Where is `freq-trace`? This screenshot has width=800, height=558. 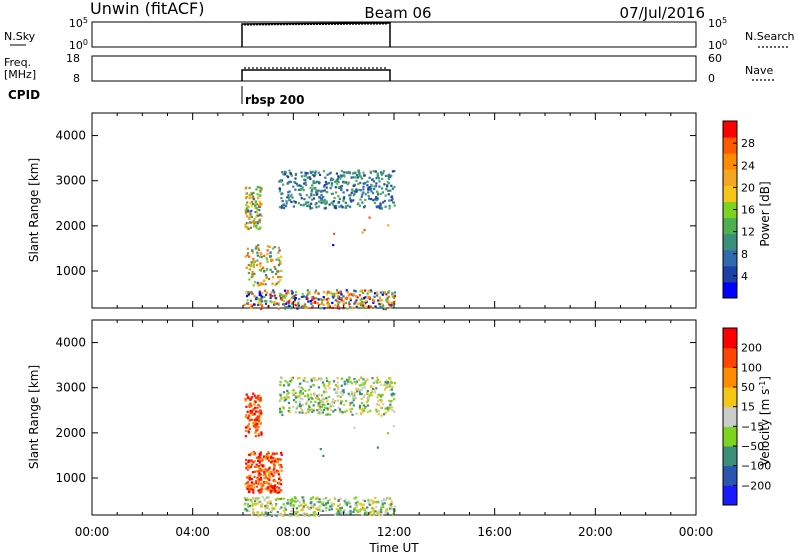
freq-trace is located at coordinates (316, 75).